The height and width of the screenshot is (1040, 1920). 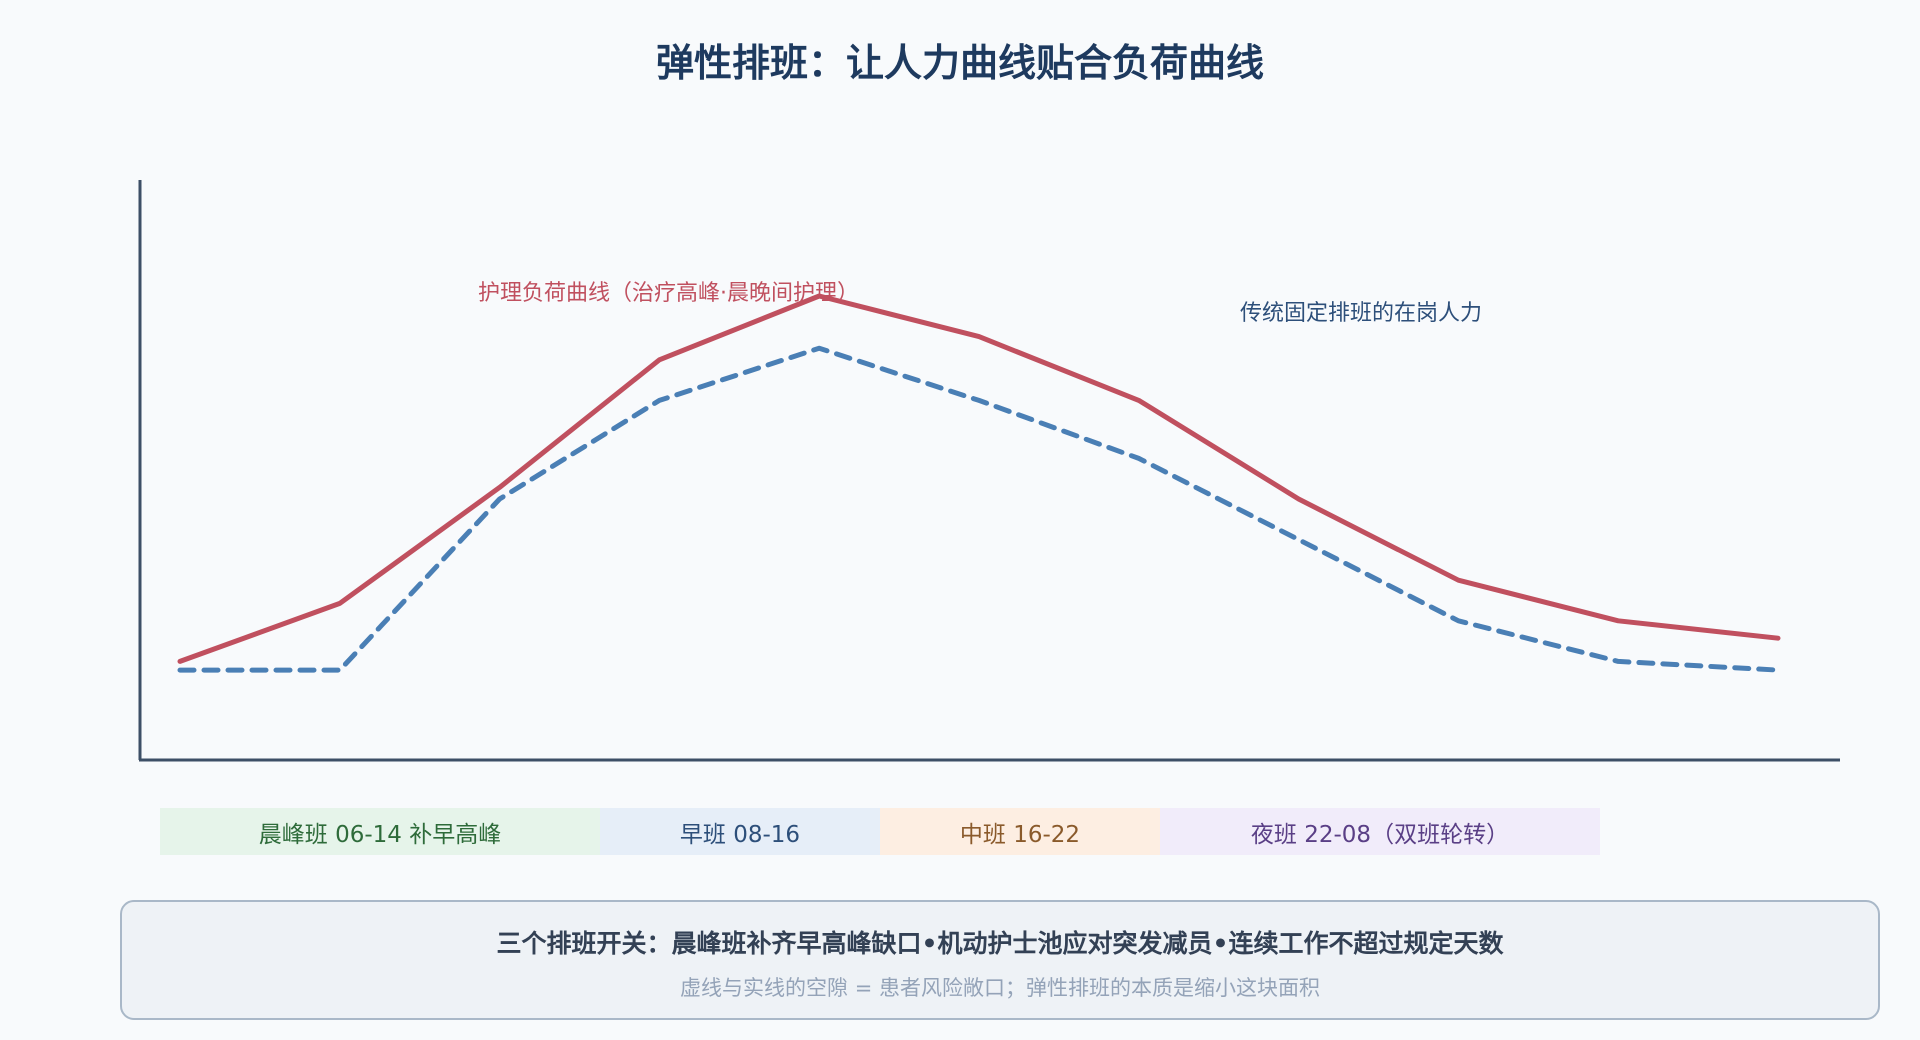 I want to click on shift-morning-peak: 晨峰班 06-14 补早高峰, so click(x=380, y=831).